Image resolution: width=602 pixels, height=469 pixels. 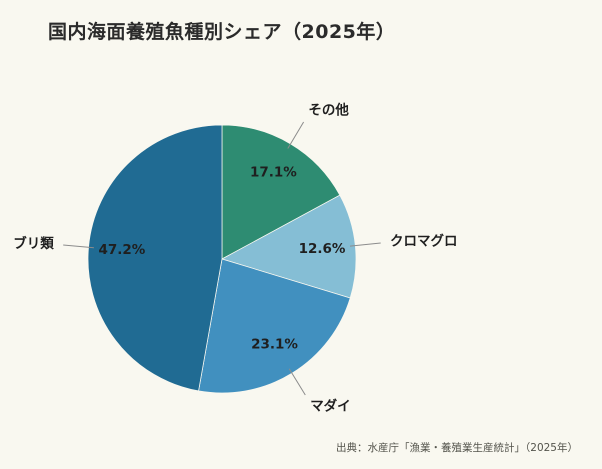 What do you see at coordinates (322, 249) in the screenshot?
I see `pie-value-label-bluefin-tuna: 12.6%` at bounding box center [322, 249].